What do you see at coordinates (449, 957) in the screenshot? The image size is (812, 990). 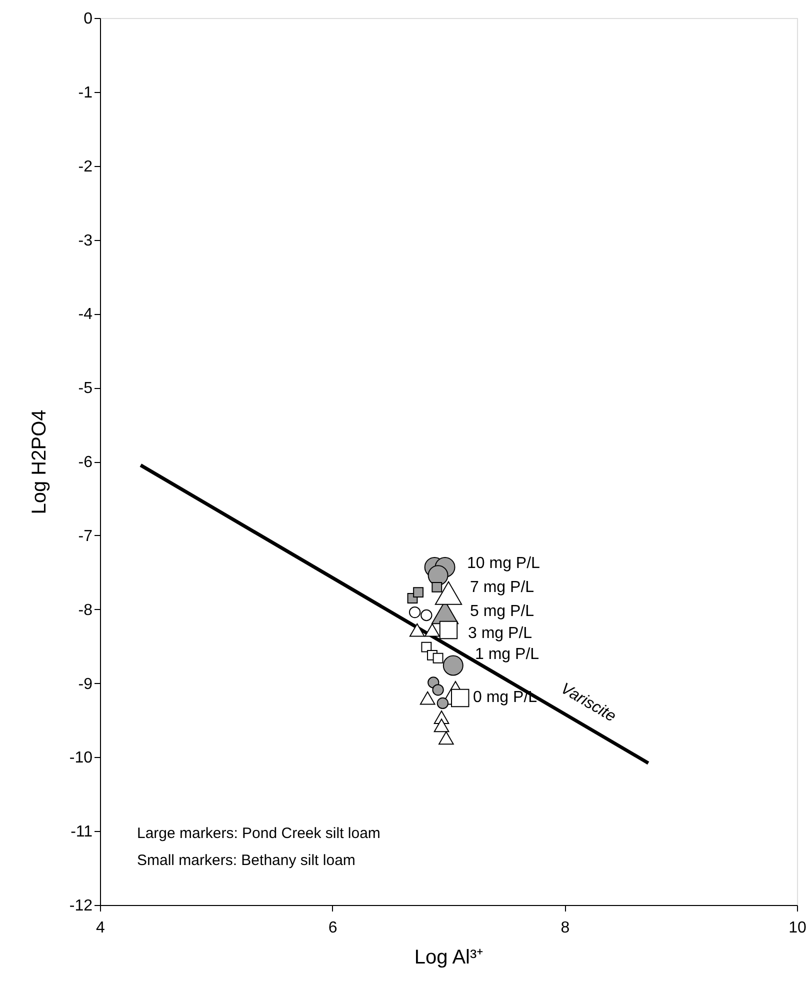 I see `x-axis-title: Log Al³⁺` at bounding box center [449, 957].